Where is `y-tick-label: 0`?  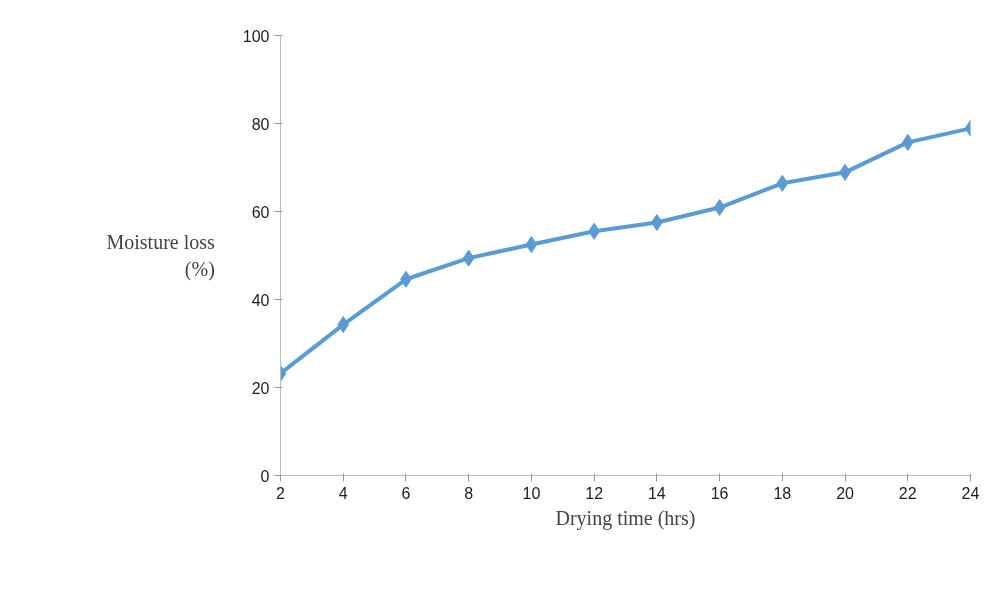
y-tick-label: 0 is located at coordinates (265, 476).